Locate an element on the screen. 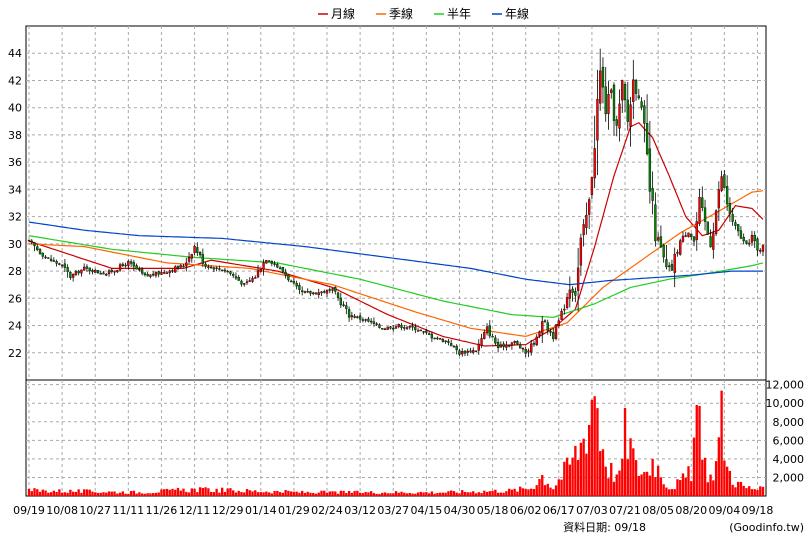 This screenshot has height=540, width=808. price-tick-label: 34 is located at coordinates (15, 189).